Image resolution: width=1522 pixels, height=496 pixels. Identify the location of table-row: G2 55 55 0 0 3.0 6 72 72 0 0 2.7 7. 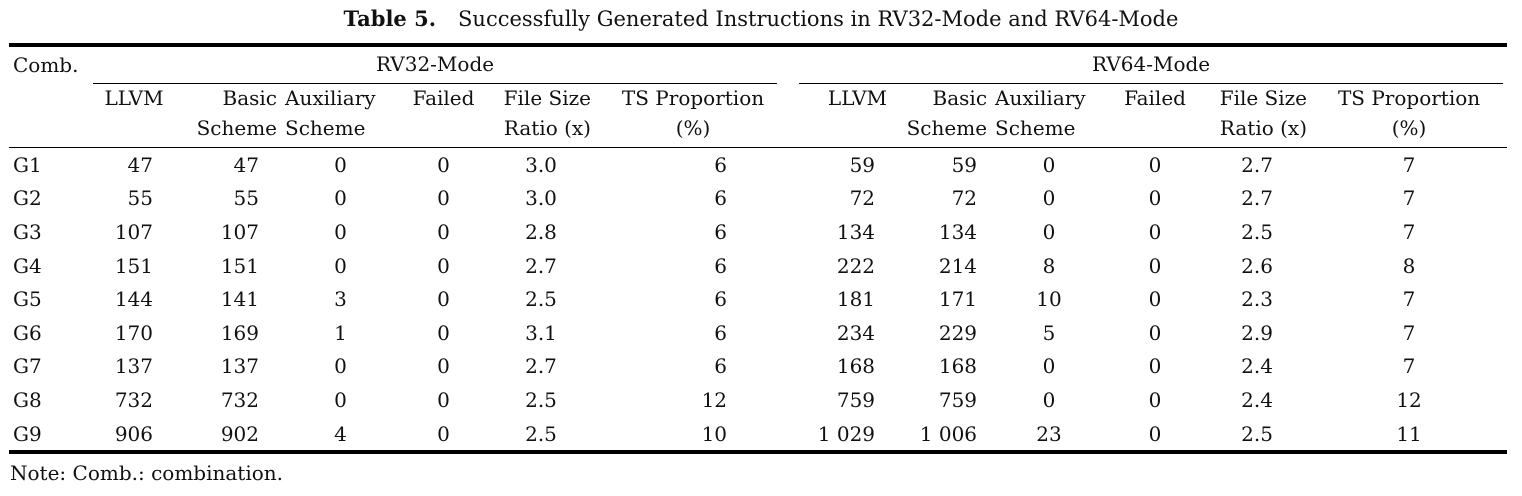
(758, 199).